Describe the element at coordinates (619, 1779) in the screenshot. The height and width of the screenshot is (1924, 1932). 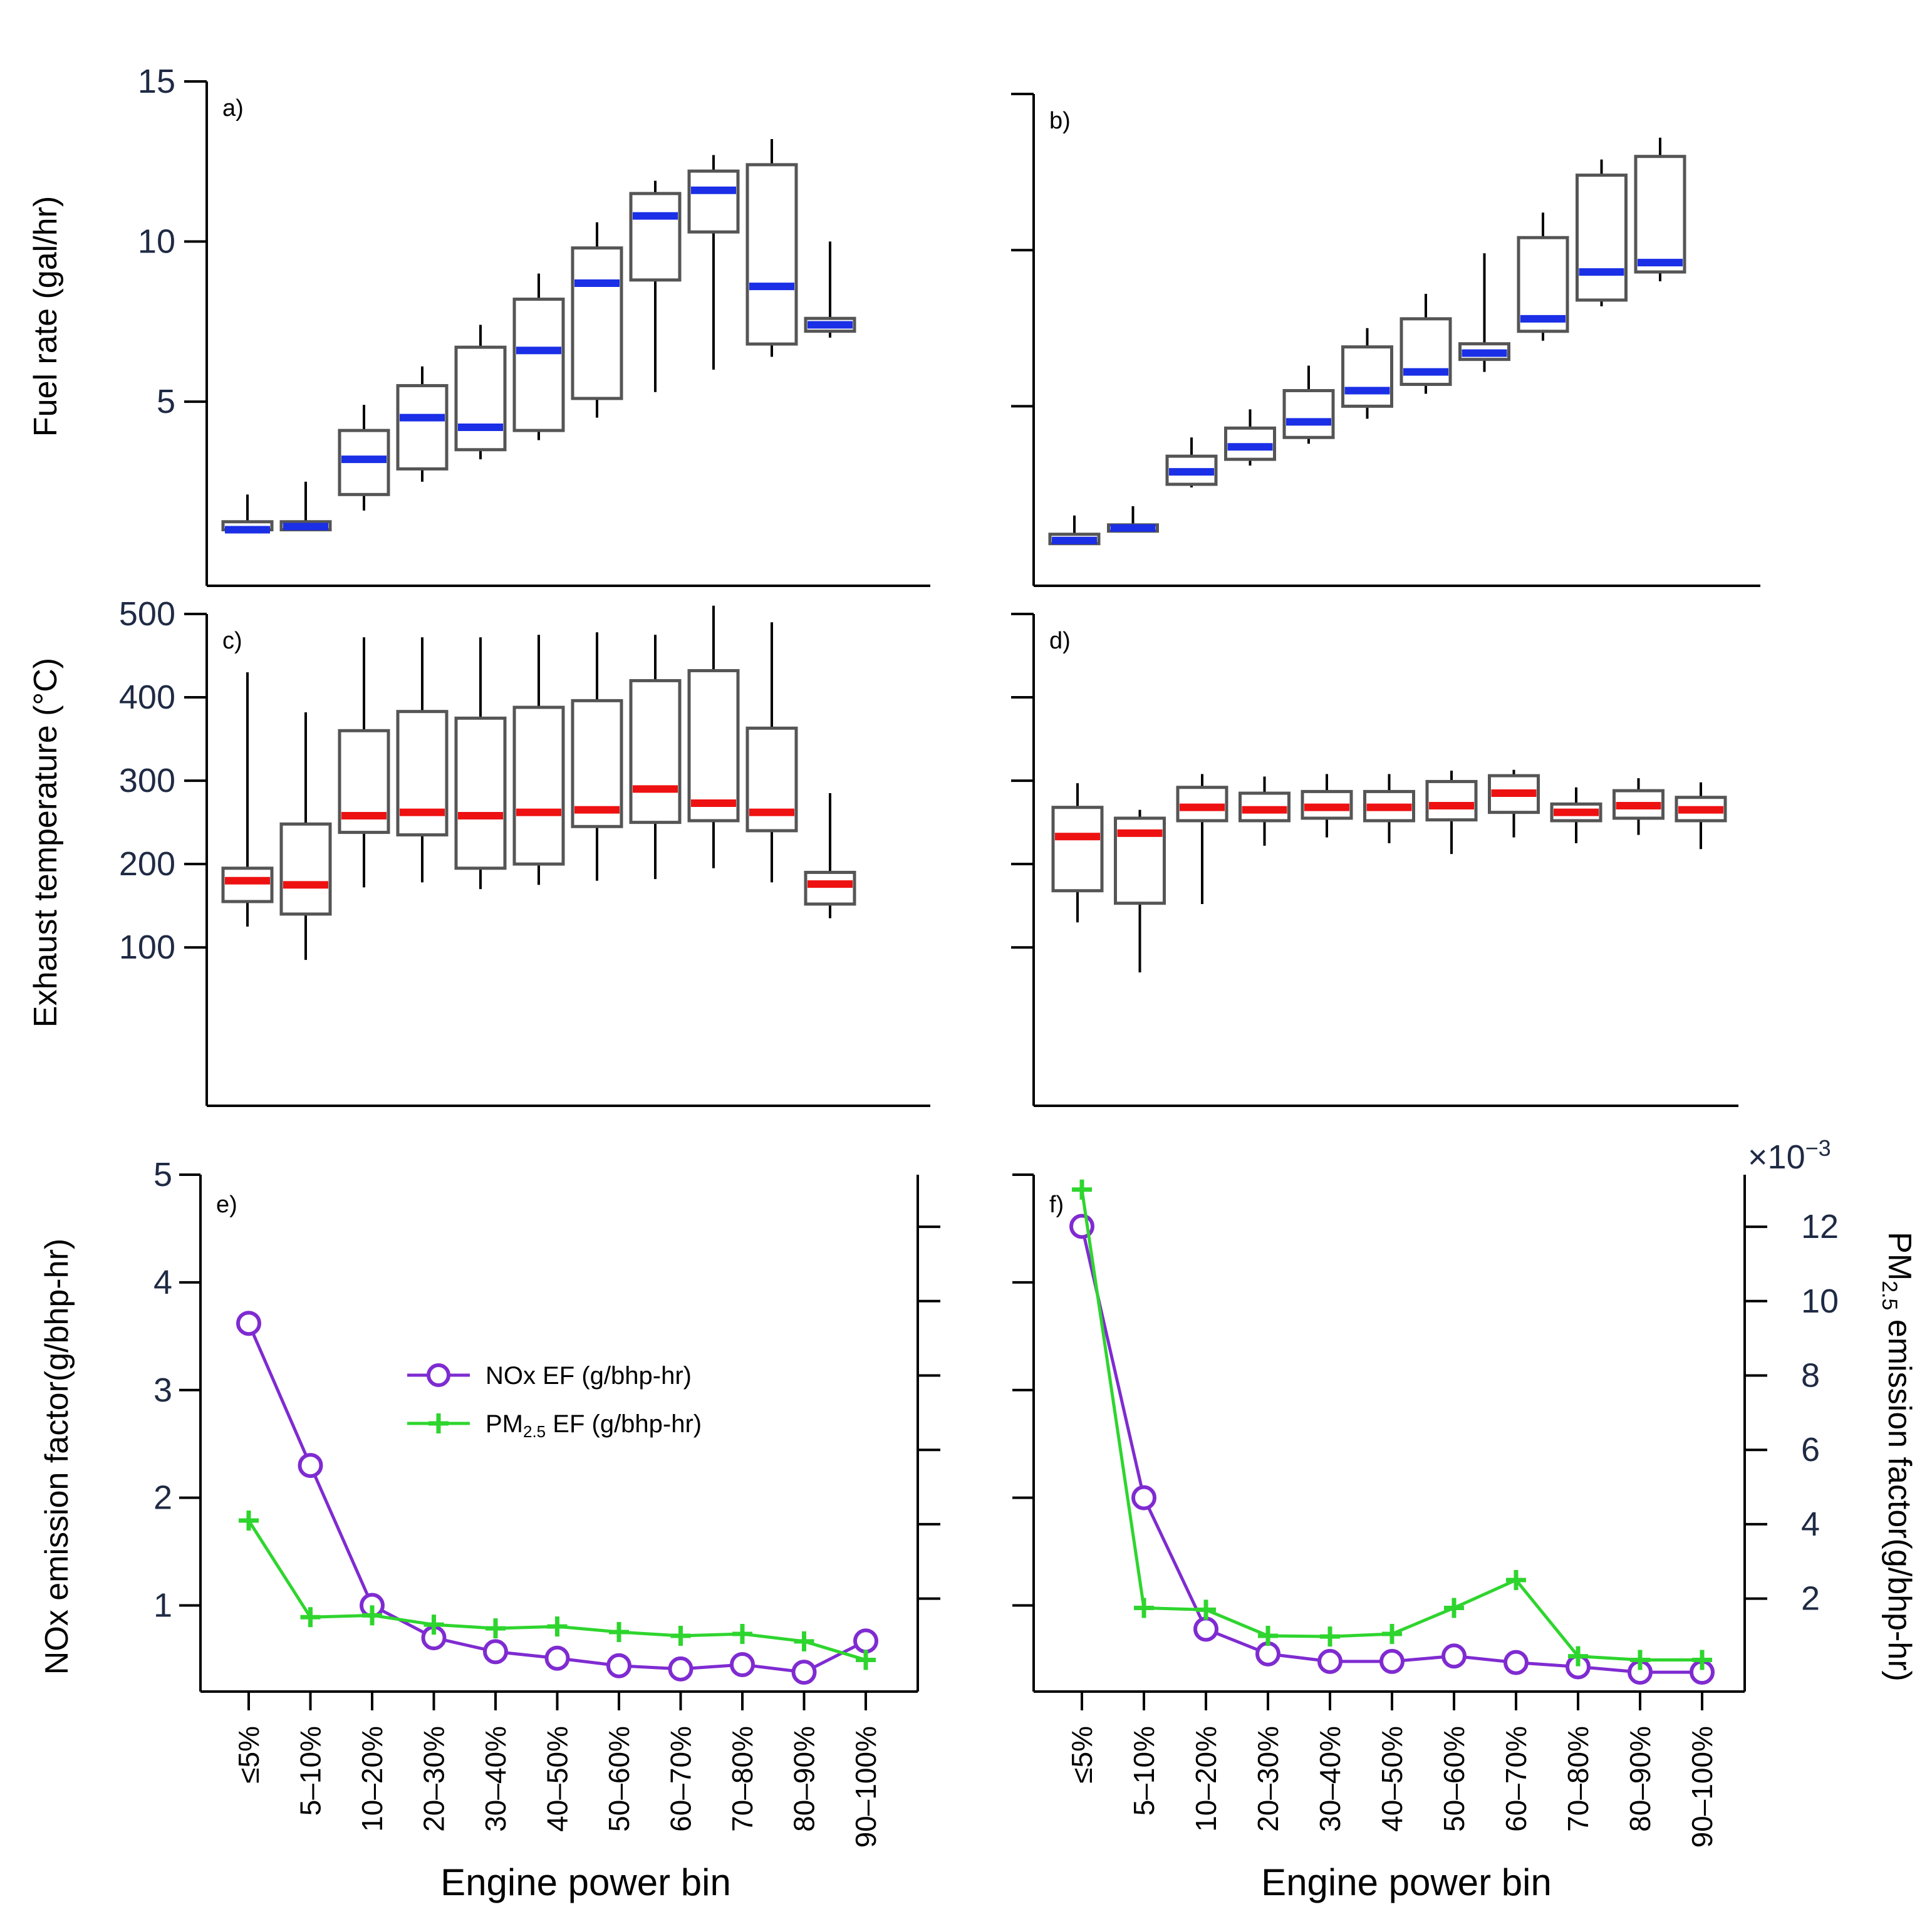
I see `x-tick-label-e: 50–60%` at that location.